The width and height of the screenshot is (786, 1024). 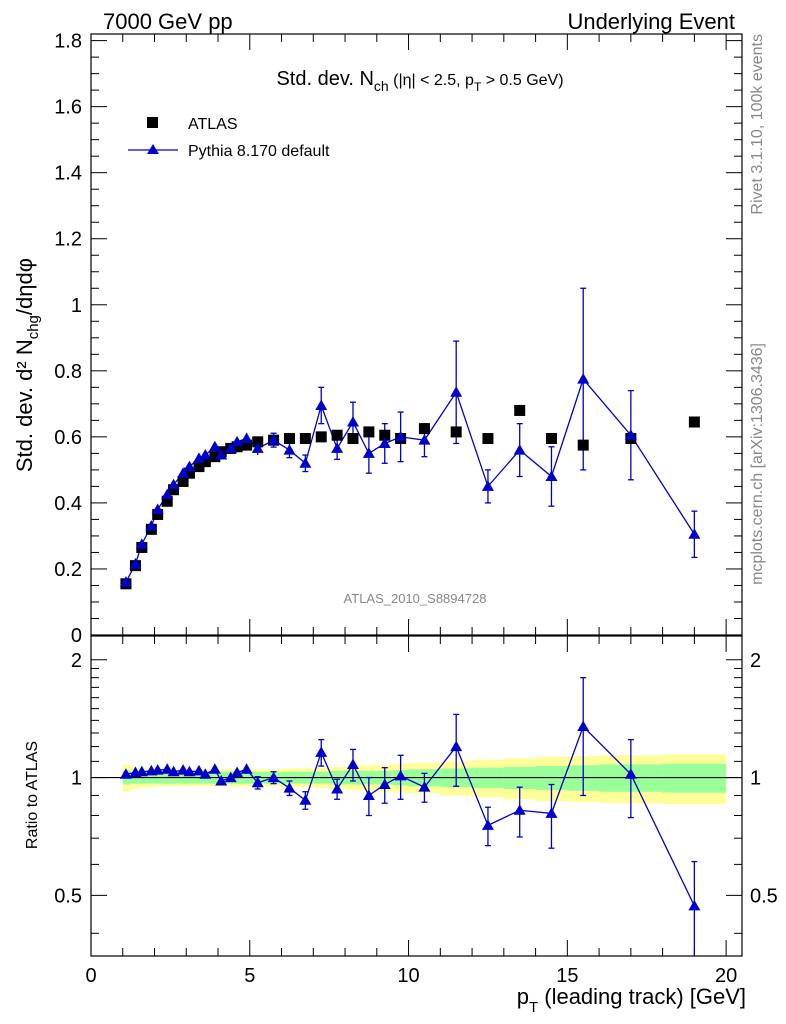 What do you see at coordinates (68, 896) in the screenshot?
I see `ratio-y-tick-label: 0.5` at bounding box center [68, 896].